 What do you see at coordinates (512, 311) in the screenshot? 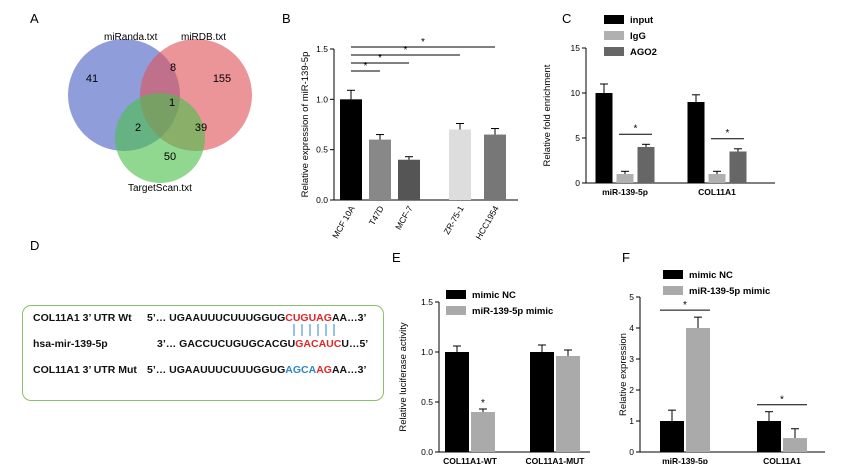
I see `legend-label: miR-139-5p mimic` at bounding box center [512, 311].